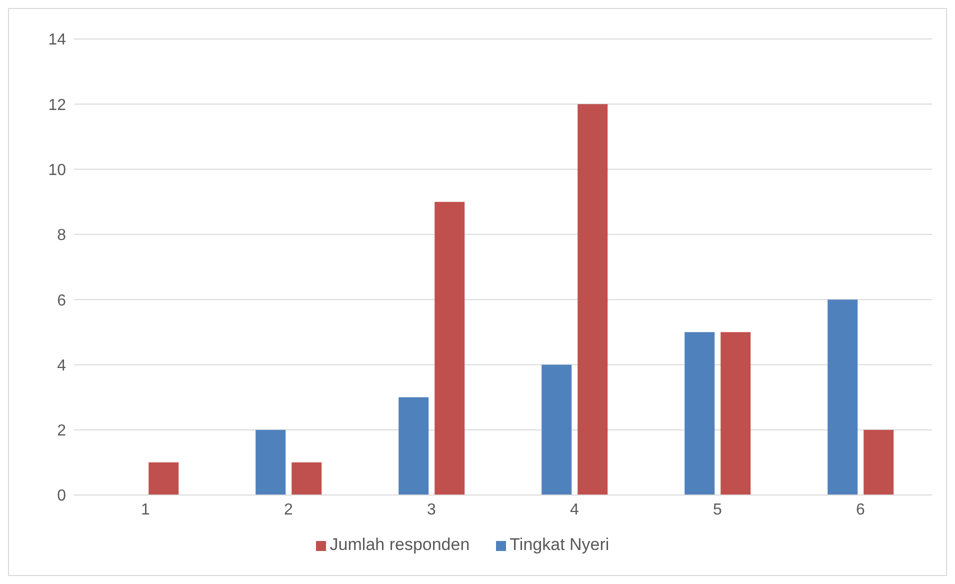 This screenshot has width=955, height=584. What do you see at coordinates (575, 509) in the screenshot?
I see `x-tick-label: 4` at bounding box center [575, 509].